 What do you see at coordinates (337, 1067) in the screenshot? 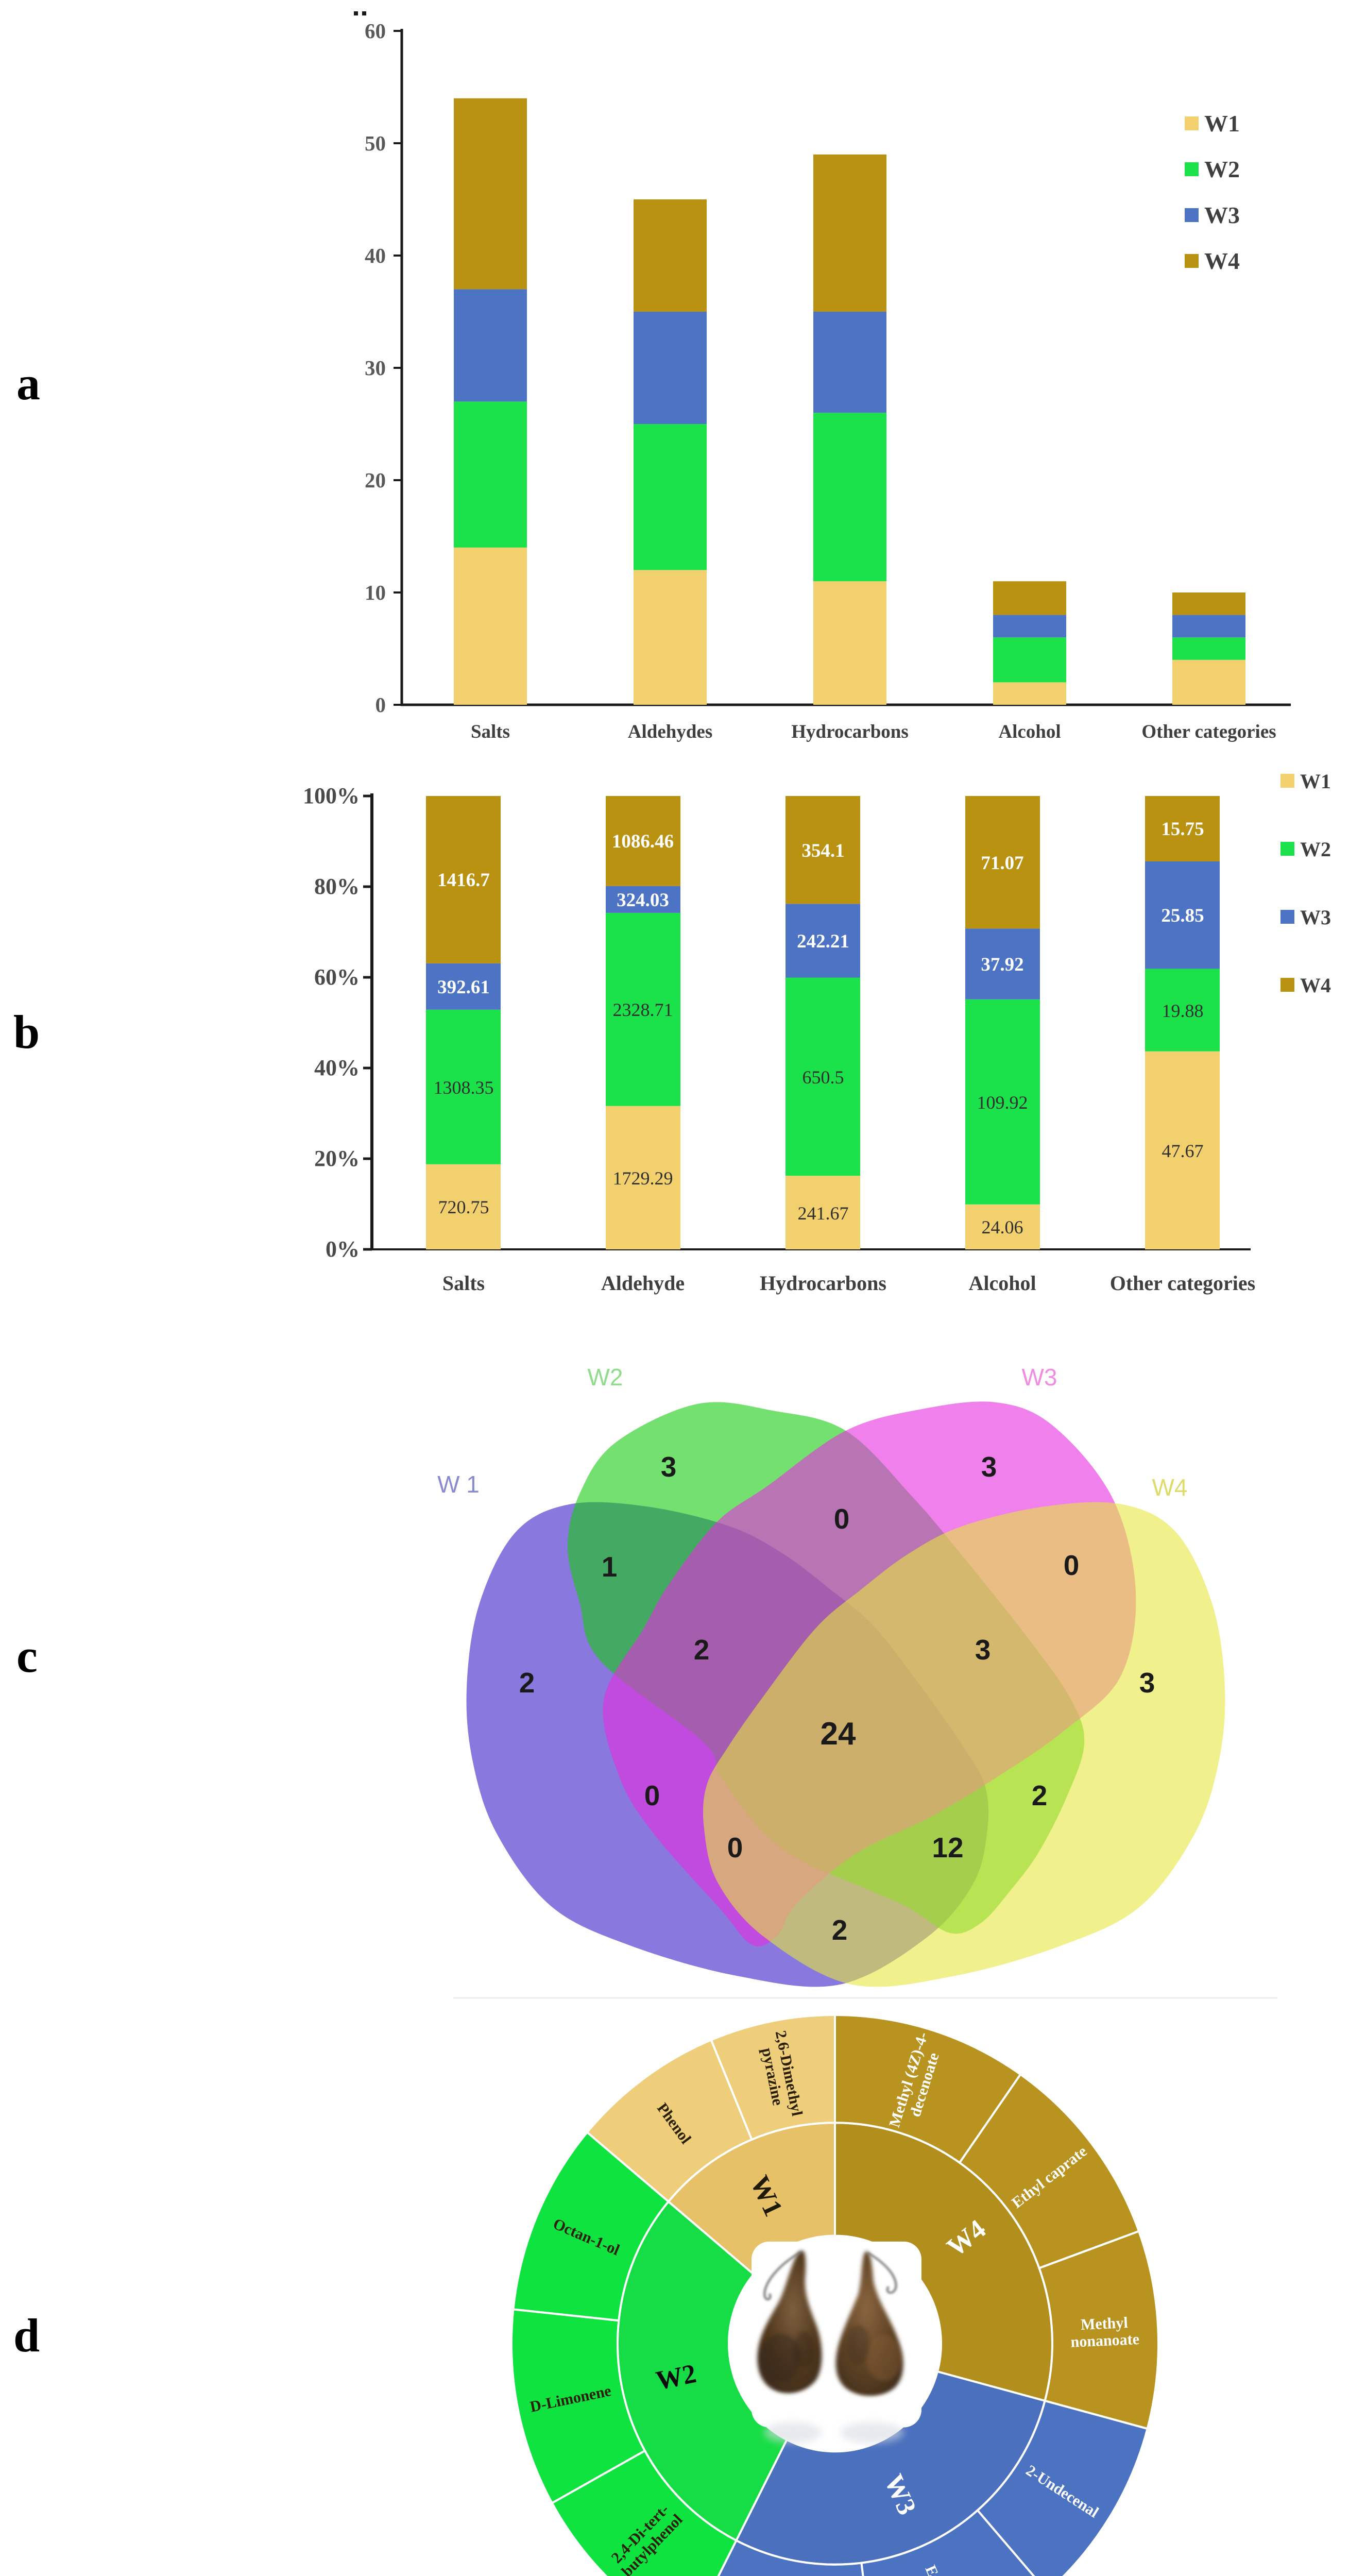
I see `svg-text: 40%` at bounding box center [337, 1067].